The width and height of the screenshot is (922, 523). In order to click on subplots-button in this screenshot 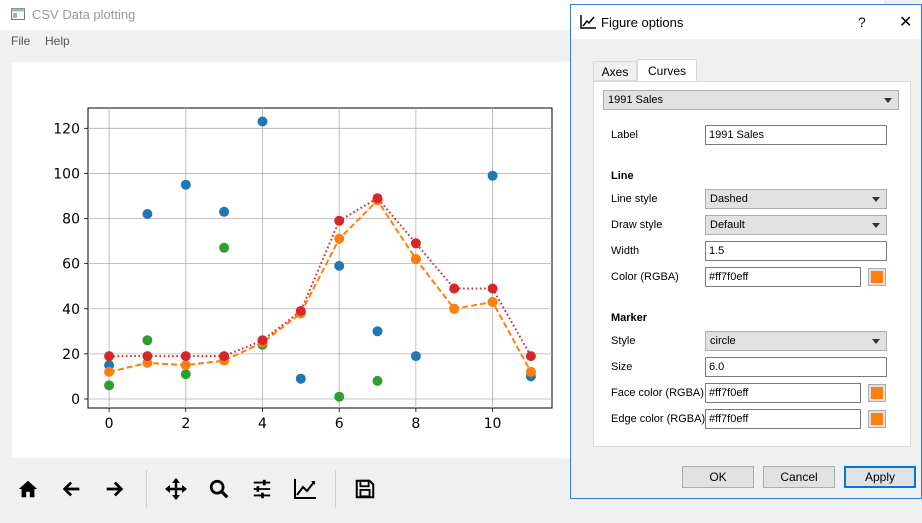, I will do `click(262, 489)`.